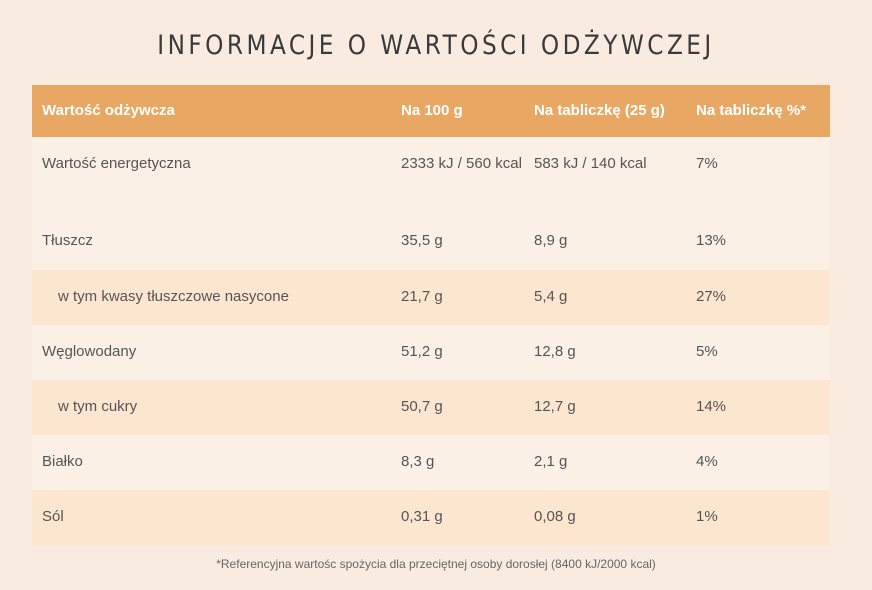 The width and height of the screenshot is (872, 590). What do you see at coordinates (173, 296) in the screenshot?
I see `nutrient-name: w tym kwasy tłuszczowe nasycone` at bounding box center [173, 296].